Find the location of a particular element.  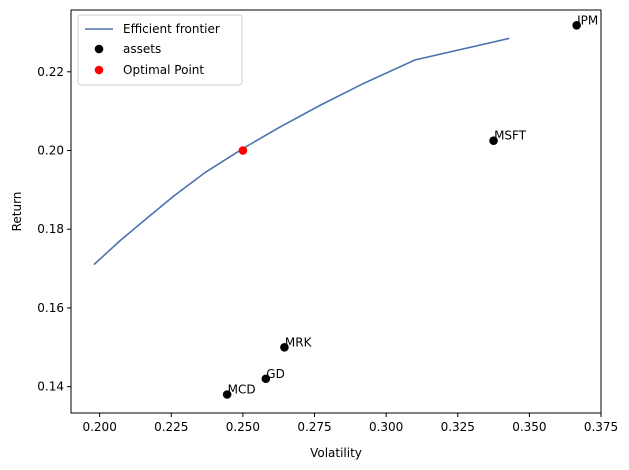

legend-optimal-swatch is located at coordinates (99, 70).